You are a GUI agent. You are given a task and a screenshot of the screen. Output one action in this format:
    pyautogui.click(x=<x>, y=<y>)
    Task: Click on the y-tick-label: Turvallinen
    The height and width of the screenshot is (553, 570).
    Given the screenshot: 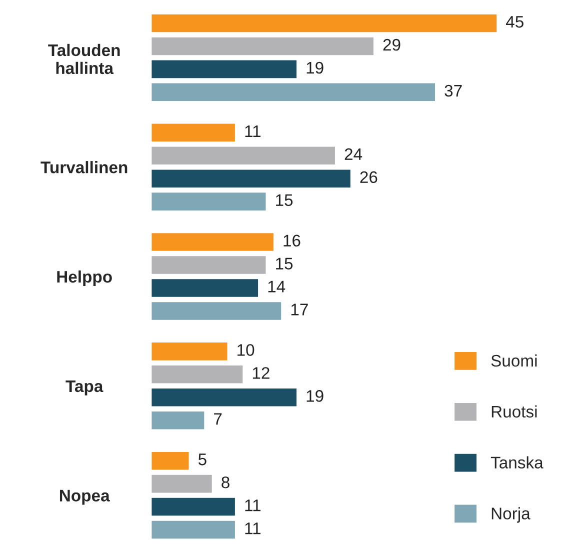 What is the action you would take?
    pyautogui.click(x=84, y=167)
    